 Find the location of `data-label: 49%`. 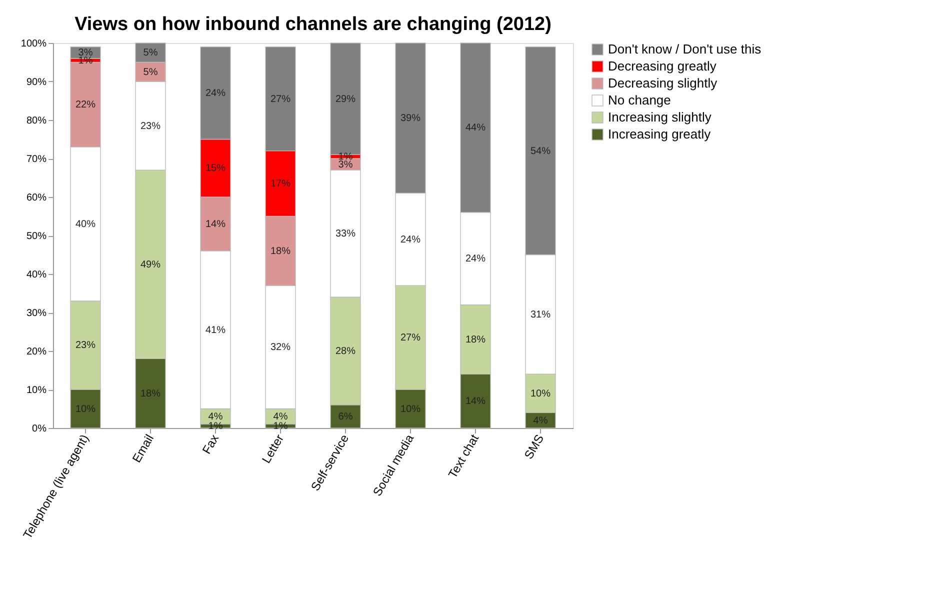

data-label: 49% is located at coordinates (150, 264).